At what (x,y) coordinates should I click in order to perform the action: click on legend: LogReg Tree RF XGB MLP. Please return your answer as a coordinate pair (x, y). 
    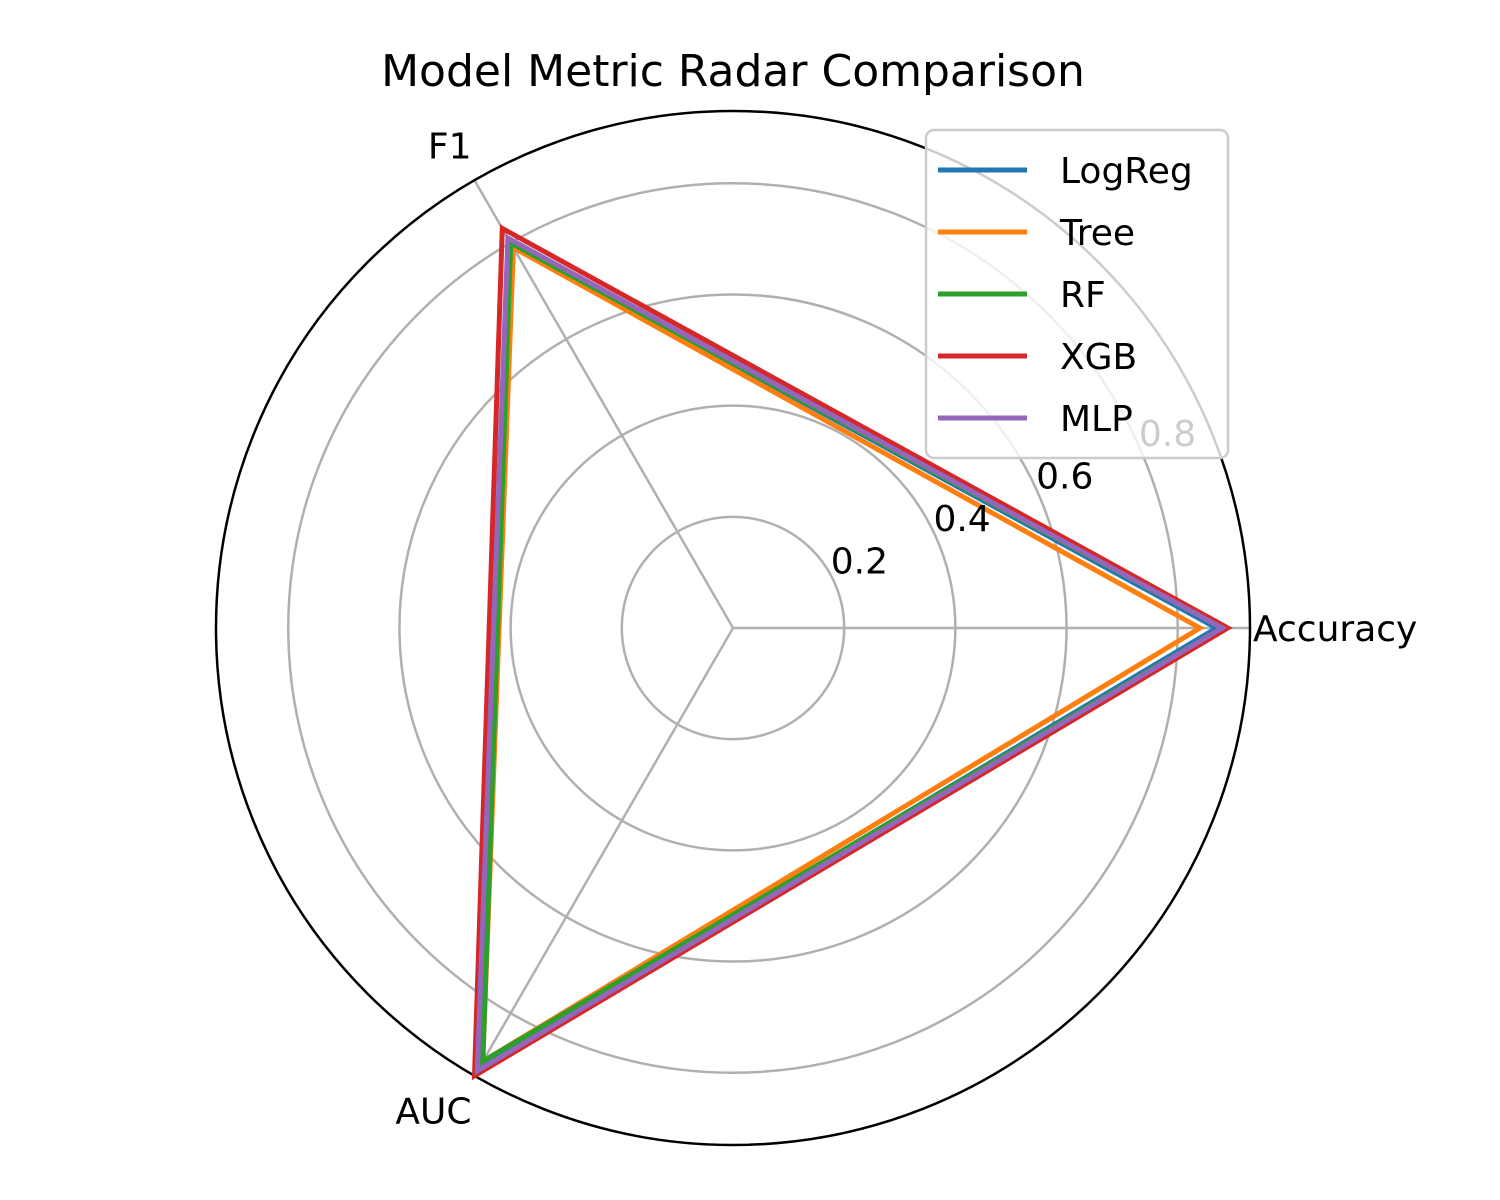
    Looking at the image, I should click on (1077, 294).